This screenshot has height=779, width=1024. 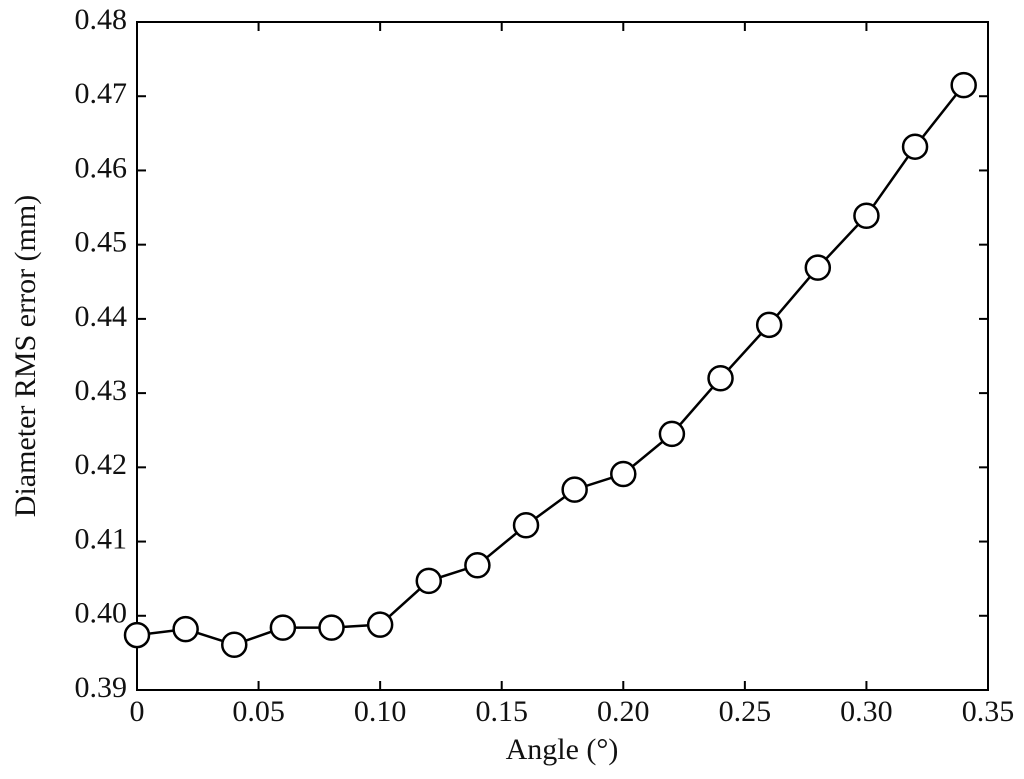 What do you see at coordinates (101, 464) in the screenshot?
I see `y-tick-label: 0.42` at bounding box center [101, 464].